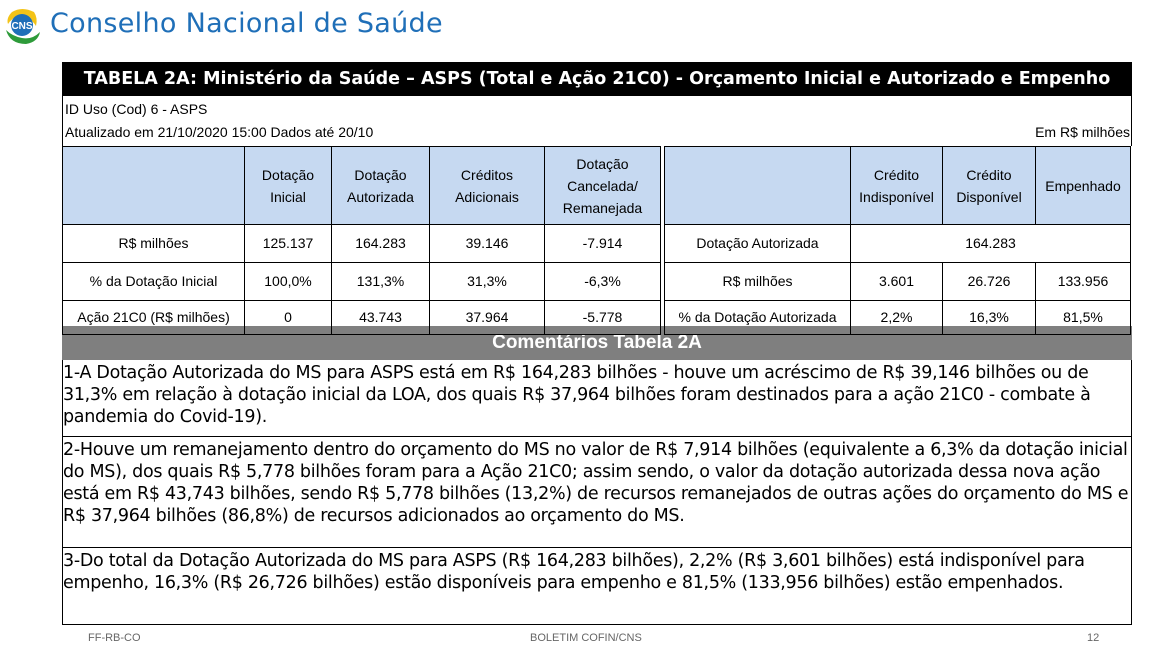 The width and height of the screenshot is (1162, 662). I want to click on cell-value: -5.778, so click(602, 317).